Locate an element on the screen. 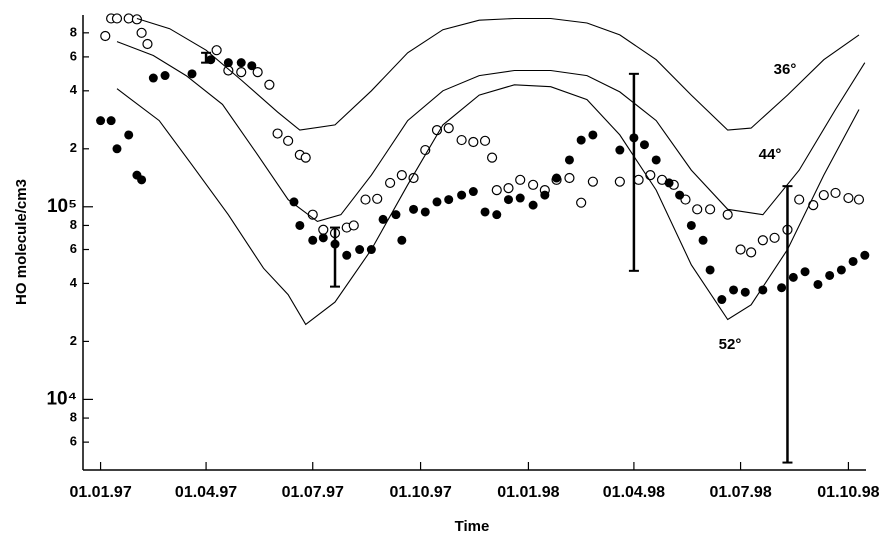 The height and width of the screenshot is (537, 891). curve-label: 36° is located at coordinates (785, 69).